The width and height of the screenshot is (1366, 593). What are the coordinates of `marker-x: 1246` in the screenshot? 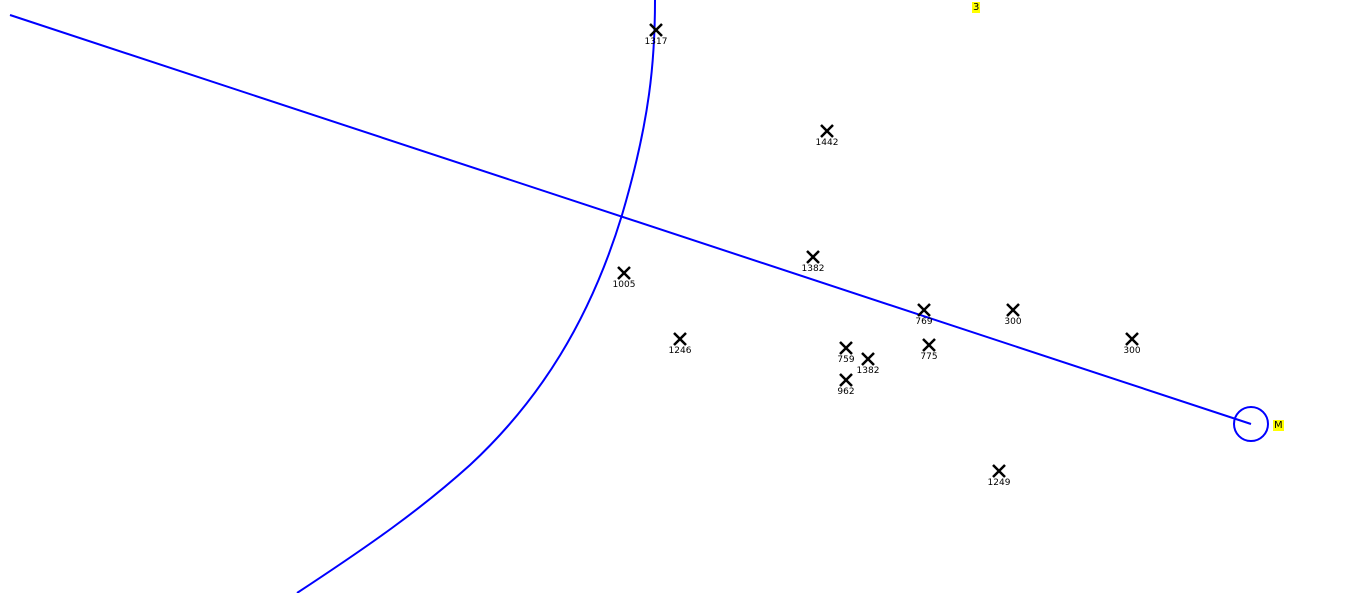 It's located at (680, 344).